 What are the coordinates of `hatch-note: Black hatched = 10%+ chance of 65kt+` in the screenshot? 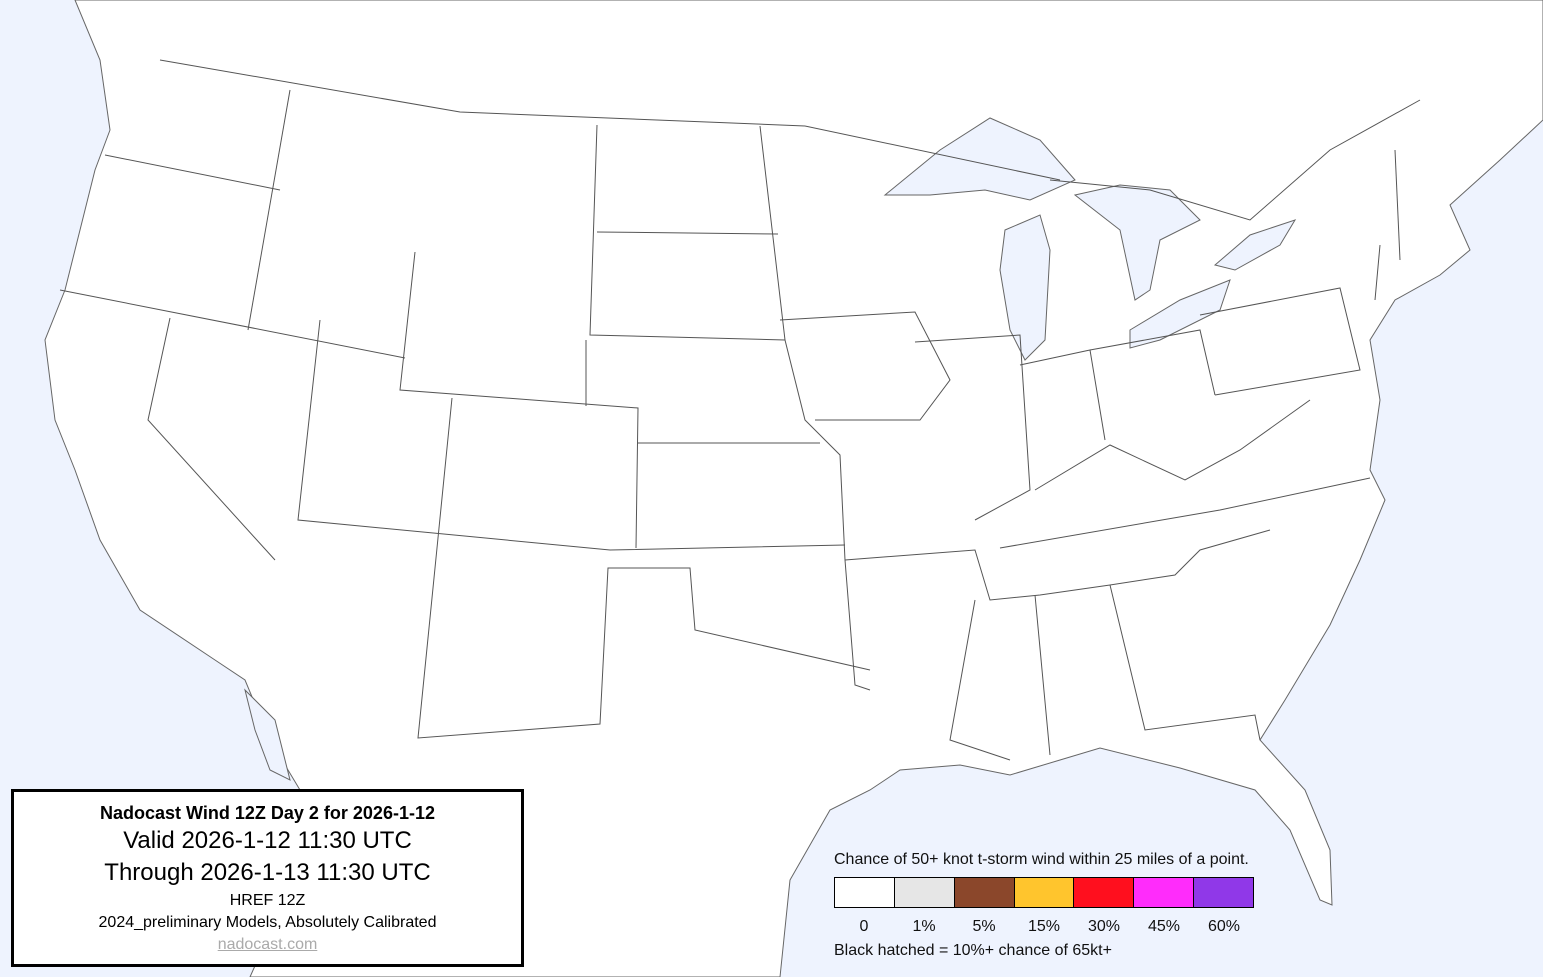 It's located at (973, 950).